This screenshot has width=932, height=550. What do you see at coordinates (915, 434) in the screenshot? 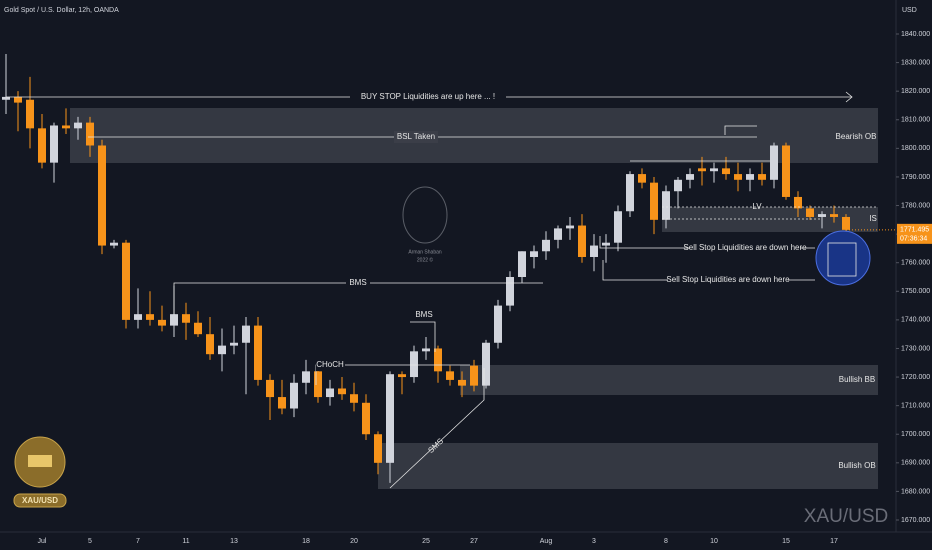
I see `y-tick-label: 1700.000` at bounding box center [915, 434].